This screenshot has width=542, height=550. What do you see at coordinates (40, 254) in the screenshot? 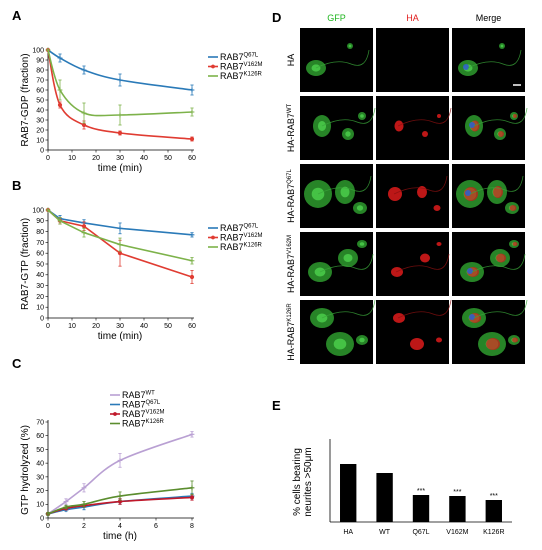
I see `y-tick-label: 60` at bounding box center [40, 254].